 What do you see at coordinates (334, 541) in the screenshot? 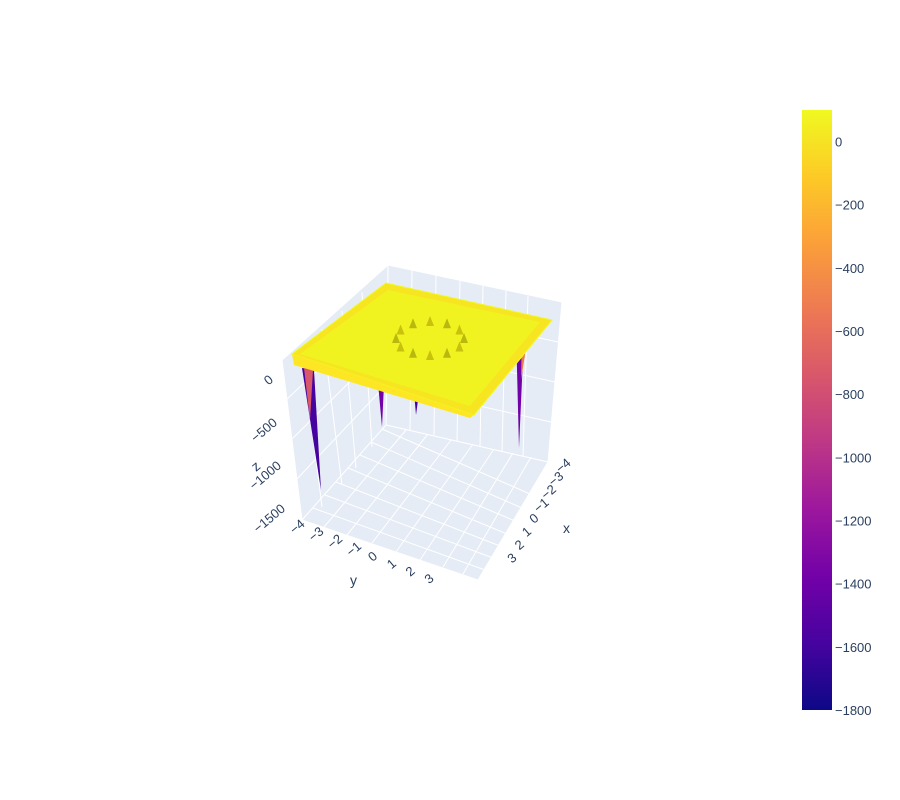
I see `y-axis-tick-label: −2` at bounding box center [334, 541].